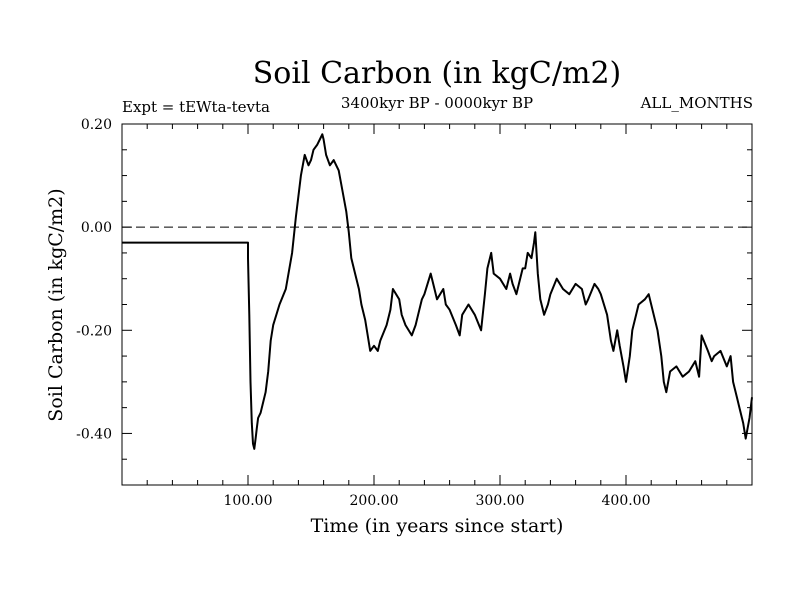 The image size is (800, 600). Describe the element at coordinates (248, 501) in the screenshot. I see `x-tick-label: 100.00` at that location.